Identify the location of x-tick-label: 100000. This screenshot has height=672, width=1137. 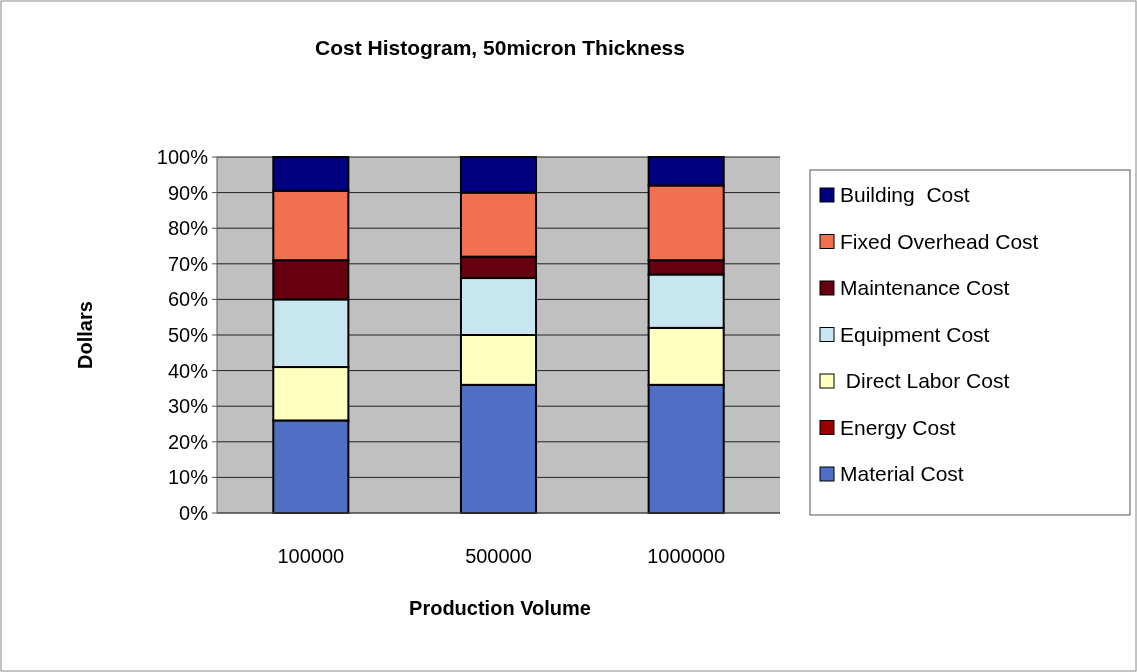
(311, 556).